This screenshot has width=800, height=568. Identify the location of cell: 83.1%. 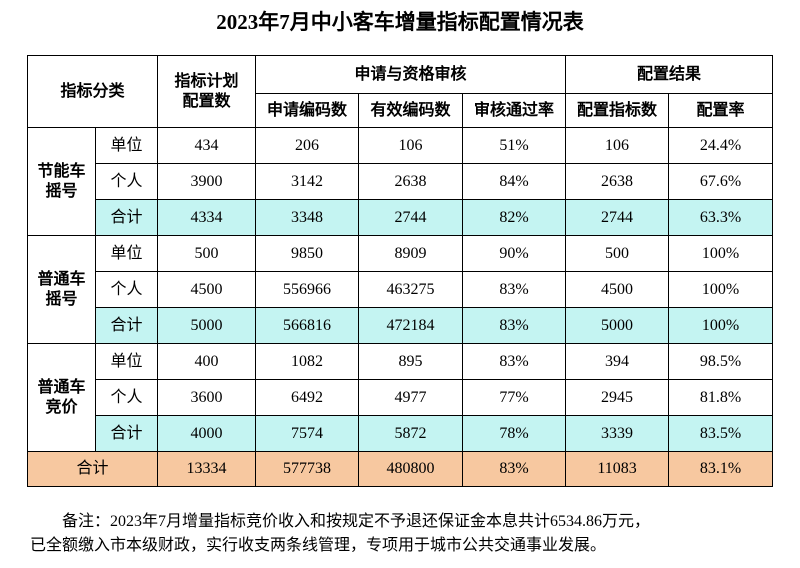
(721, 469).